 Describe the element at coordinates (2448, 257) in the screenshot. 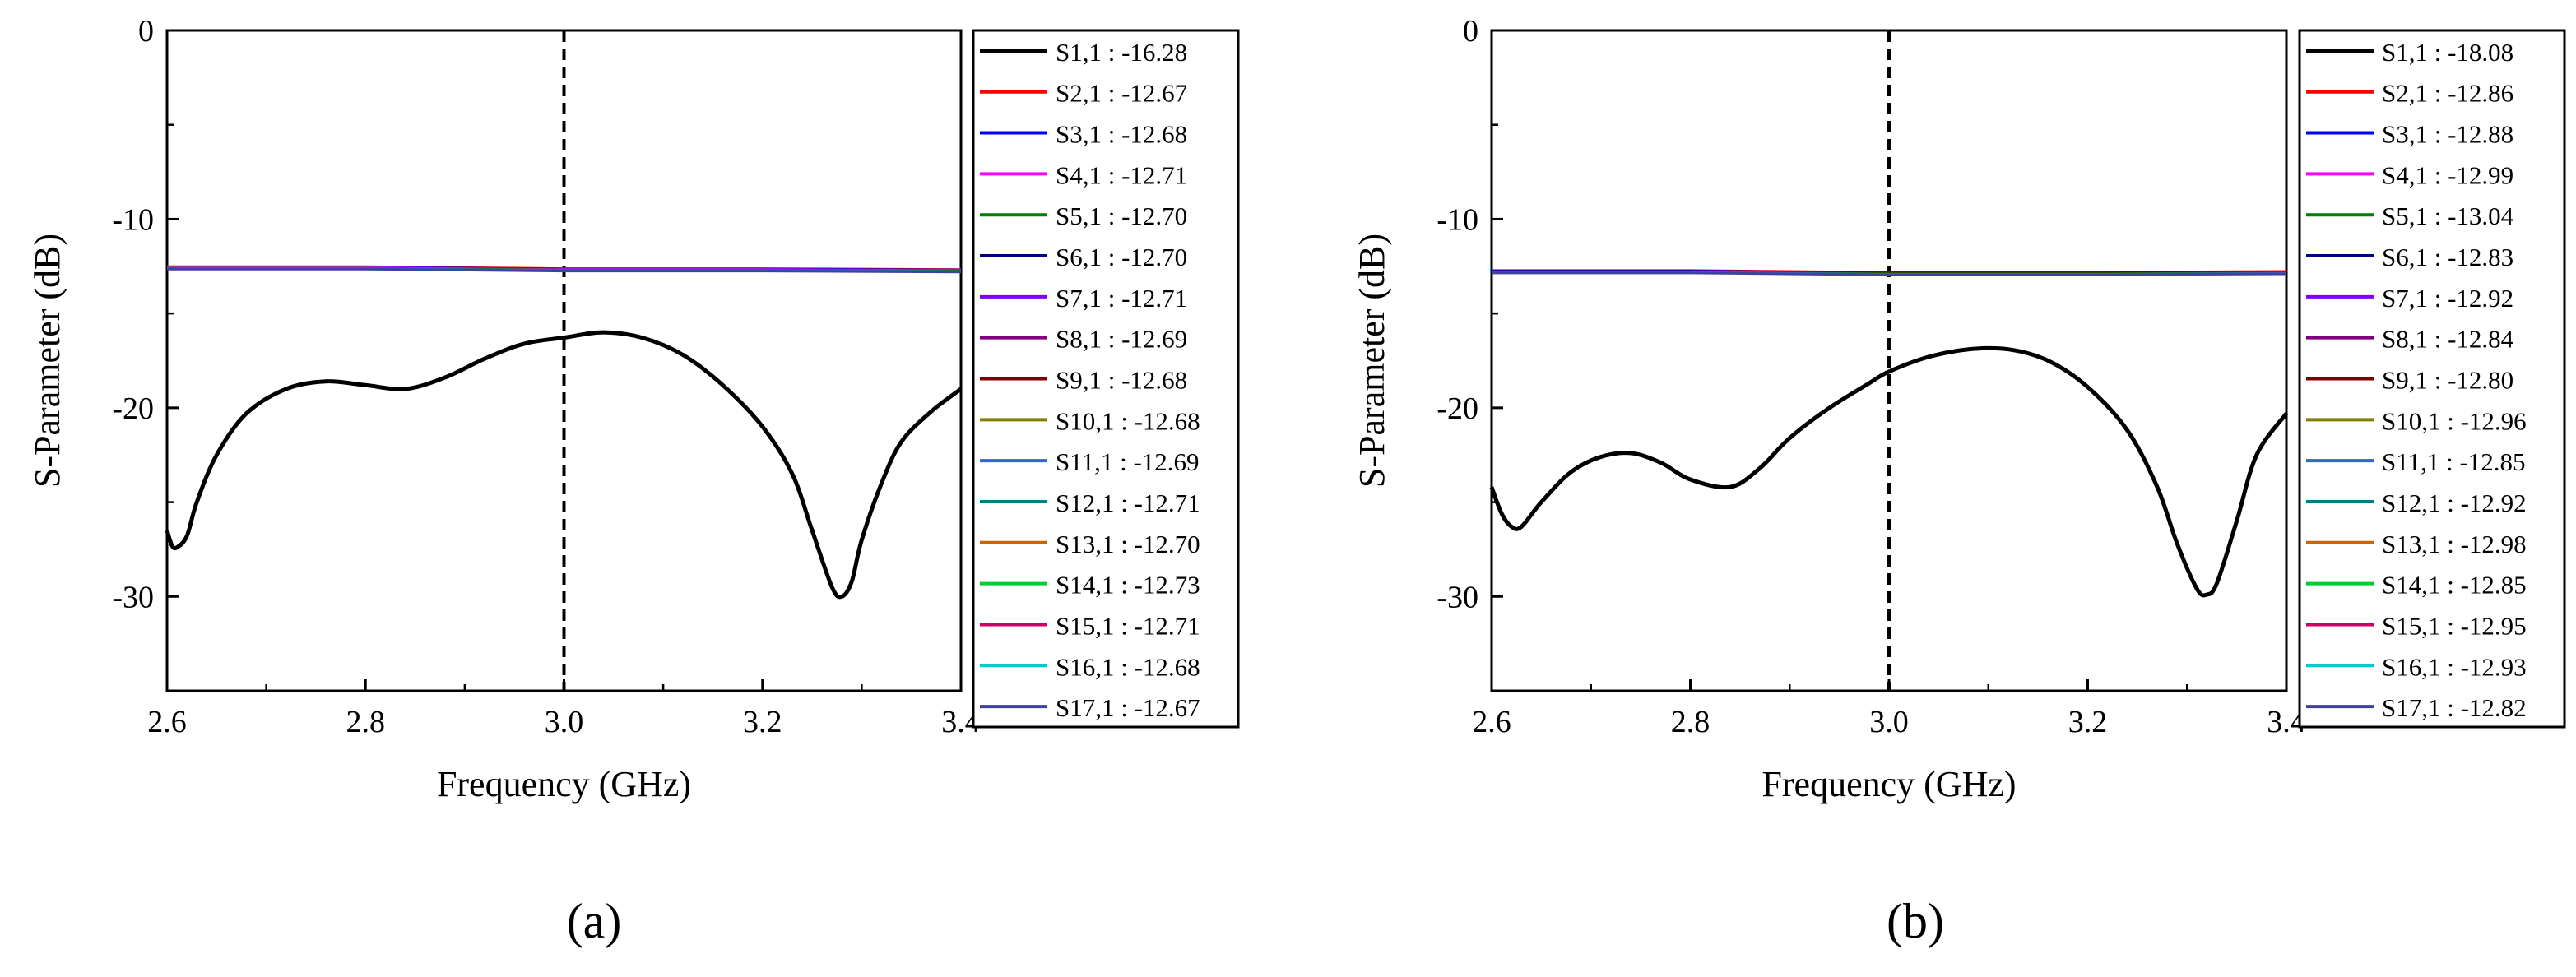

I see `legend-label: S6,1 : -12.83` at that location.